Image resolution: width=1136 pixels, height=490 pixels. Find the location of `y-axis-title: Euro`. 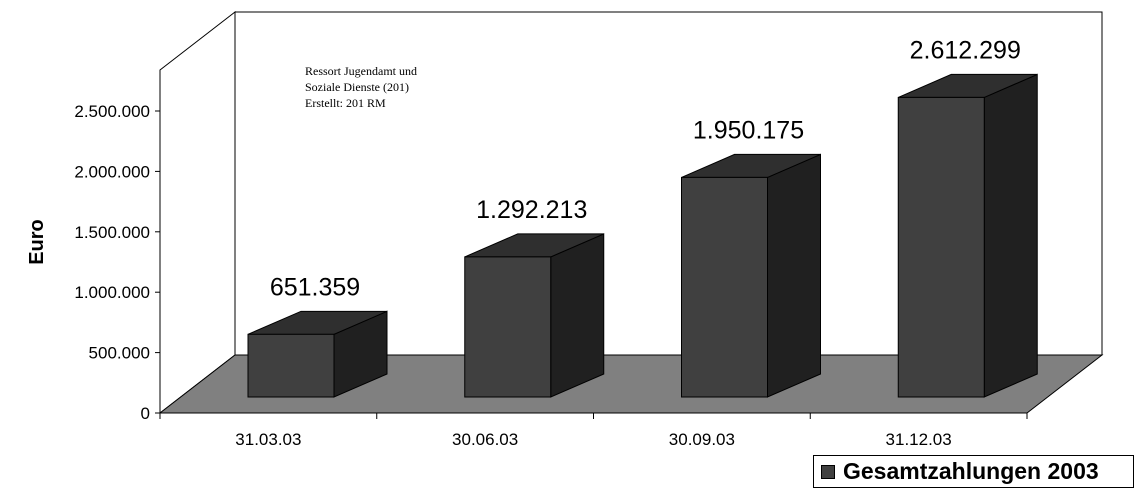

y-axis-title: Euro is located at coordinates (37, 242).